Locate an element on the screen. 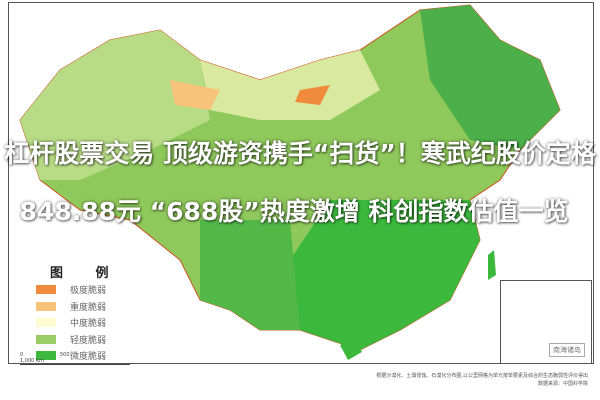  legend-label: 重度脆弱 is located at coordinates (88, 307).